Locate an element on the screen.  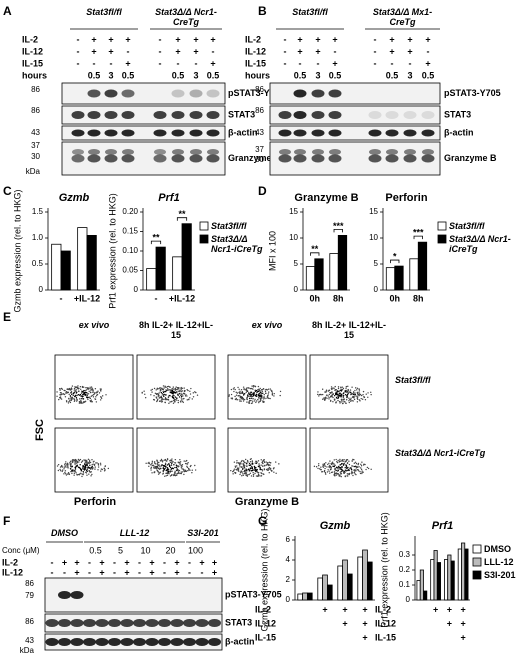
mw-marker: kDa is located at coordinates (27, 650).